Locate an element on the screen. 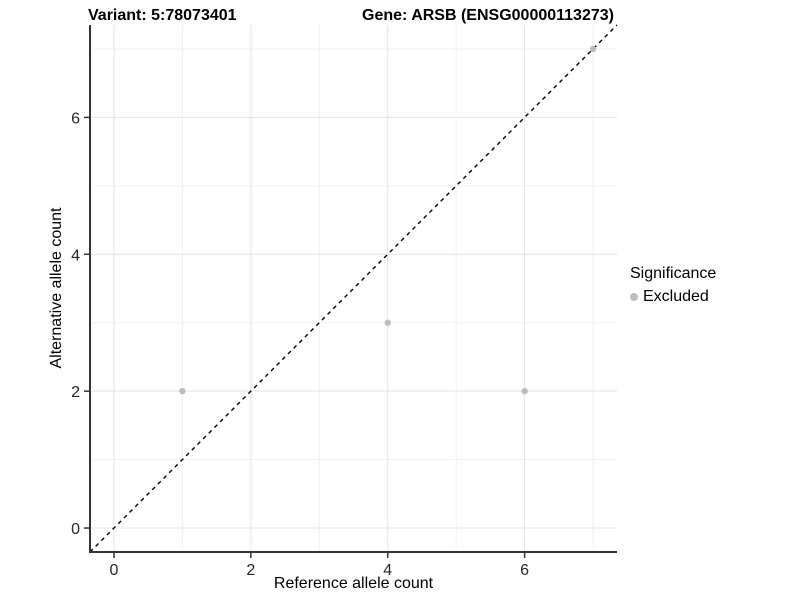  legend-items: Excluded is located at coordinates (673, 297).